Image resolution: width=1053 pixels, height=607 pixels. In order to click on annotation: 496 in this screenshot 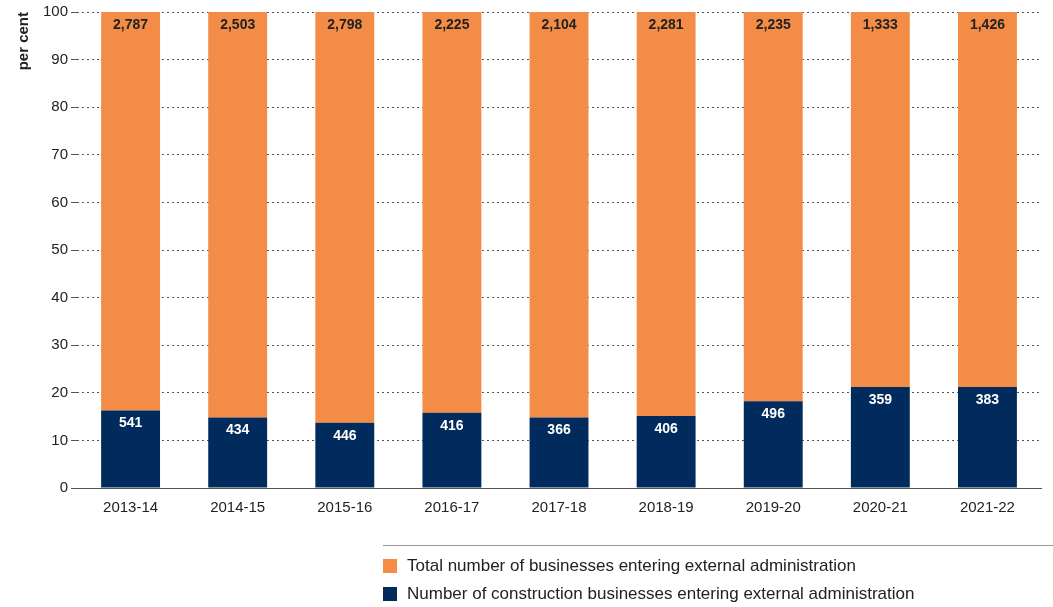, I will do `click(773, 413)`.